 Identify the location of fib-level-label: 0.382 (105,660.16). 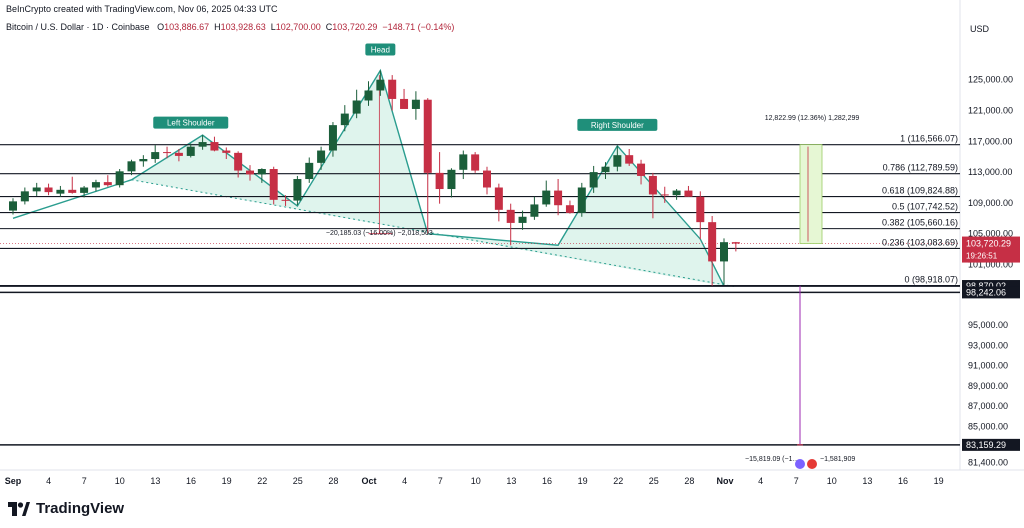
(920, 223).